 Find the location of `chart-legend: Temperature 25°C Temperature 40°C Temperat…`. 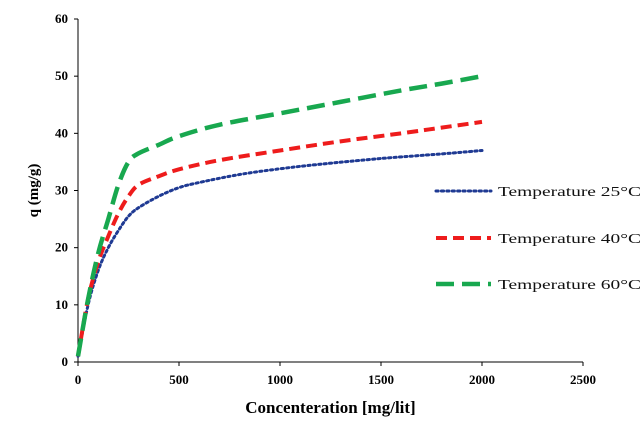

chart-legend: Temperature 25°C Temperature 40°C Temperat… is located at coordinates (537, 239).